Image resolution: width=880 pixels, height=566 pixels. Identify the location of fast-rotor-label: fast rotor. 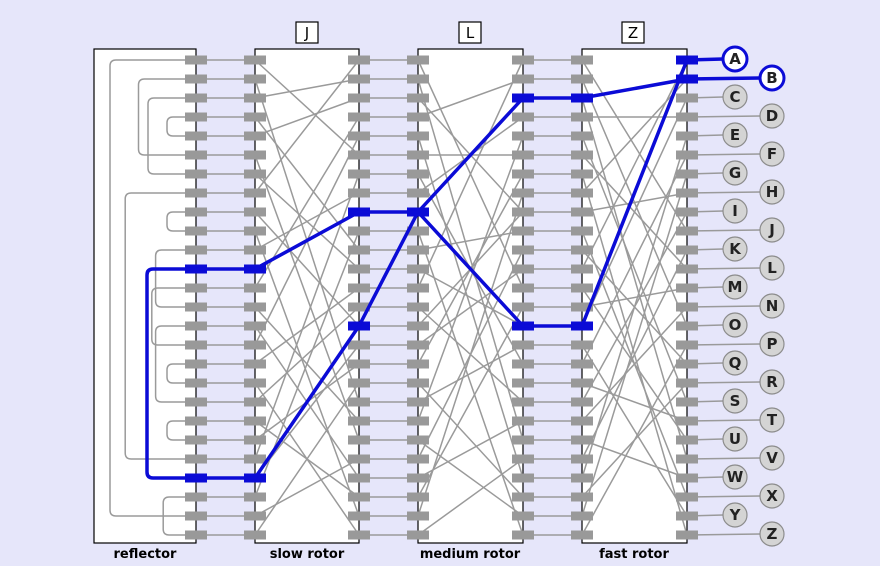
(634, 554).